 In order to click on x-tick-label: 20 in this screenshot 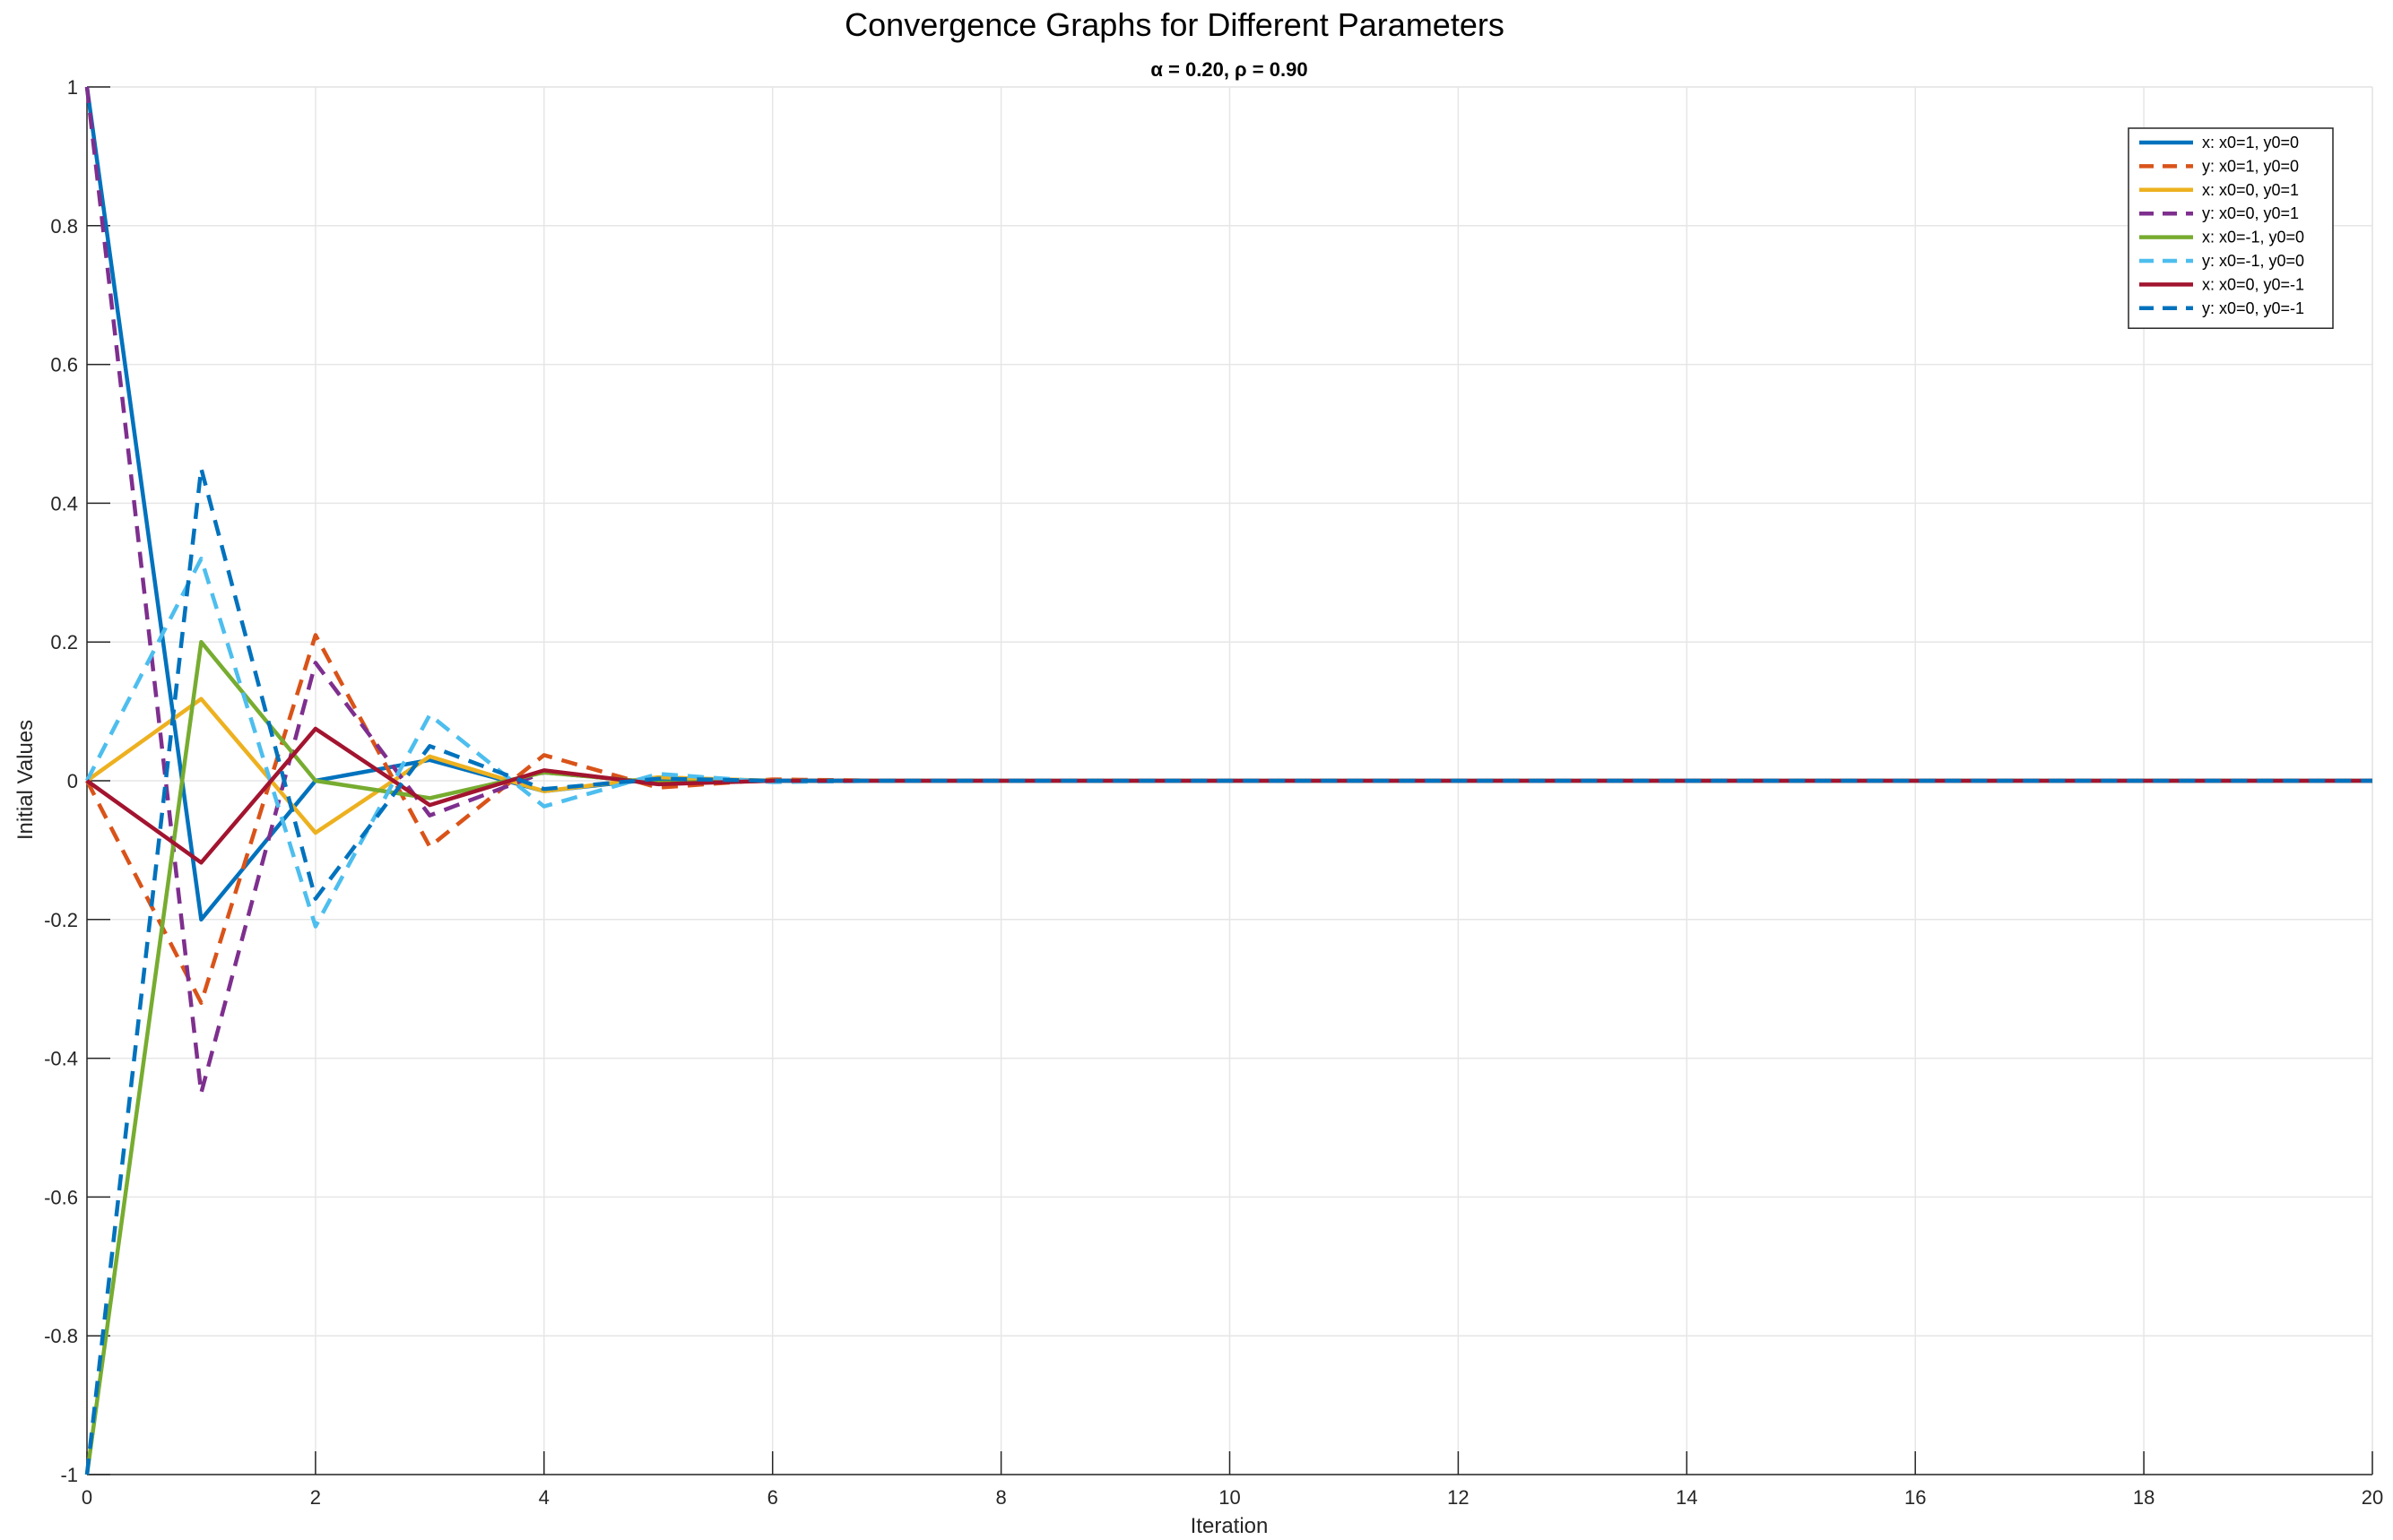, I will do `click(2372, 1498)`.